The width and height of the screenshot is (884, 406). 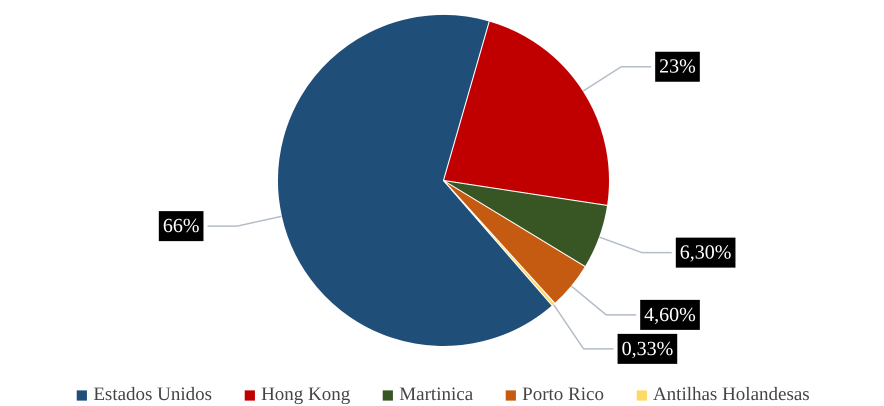 I want to click on legend-label: Martinica, so click(x=436, y=395).